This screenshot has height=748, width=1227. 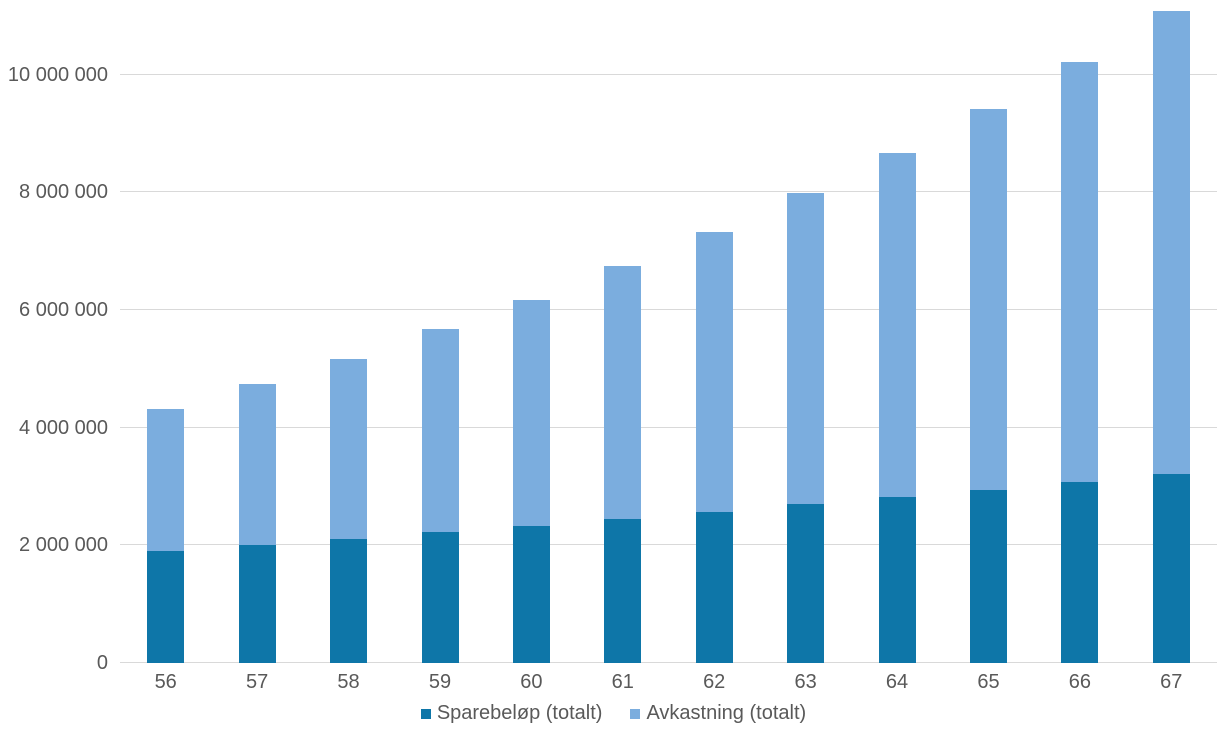 I want to click on x-tick-label: 56, so click(x=165, y=682).